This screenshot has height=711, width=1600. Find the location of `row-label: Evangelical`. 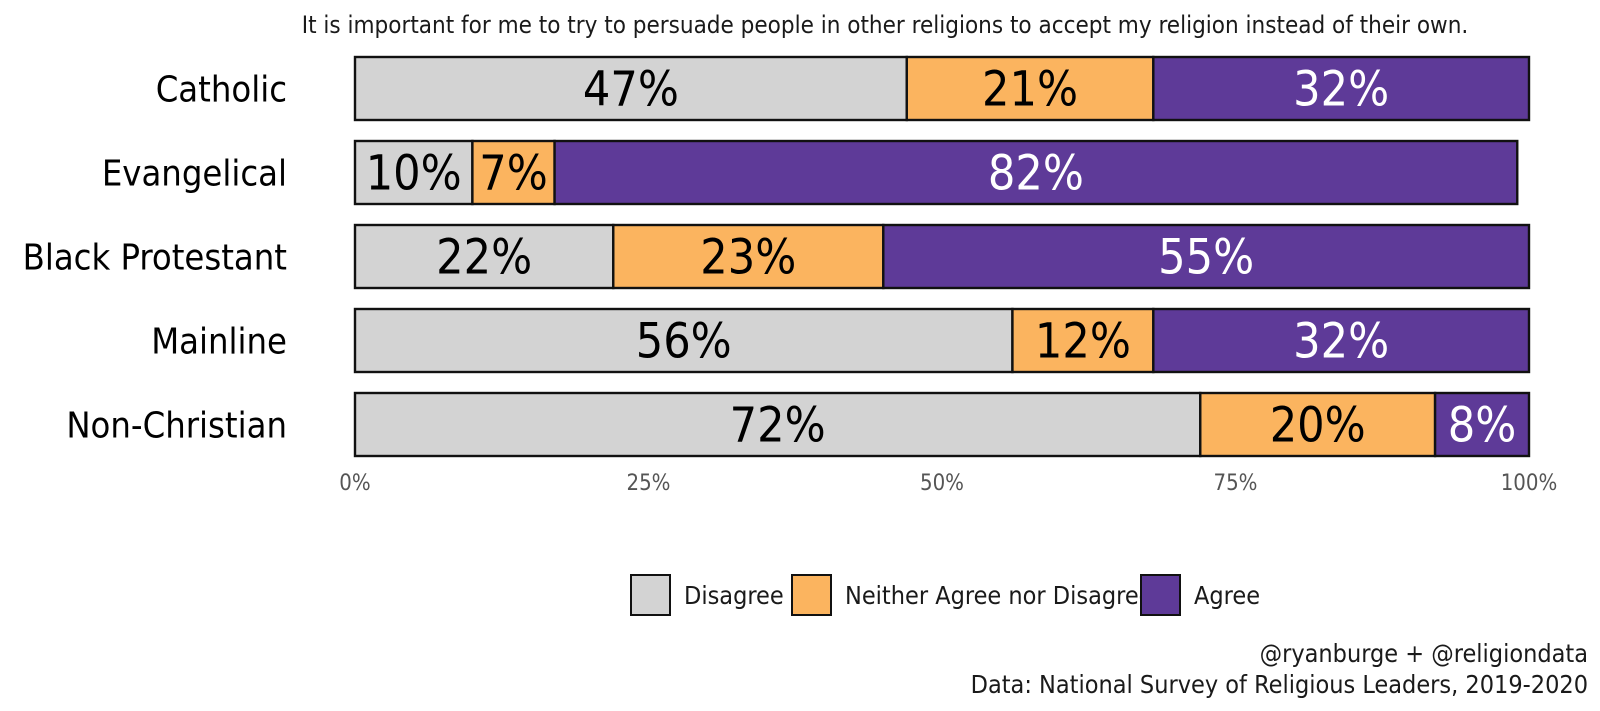

row-label: Evangelical is located at coordinates (194, 174).